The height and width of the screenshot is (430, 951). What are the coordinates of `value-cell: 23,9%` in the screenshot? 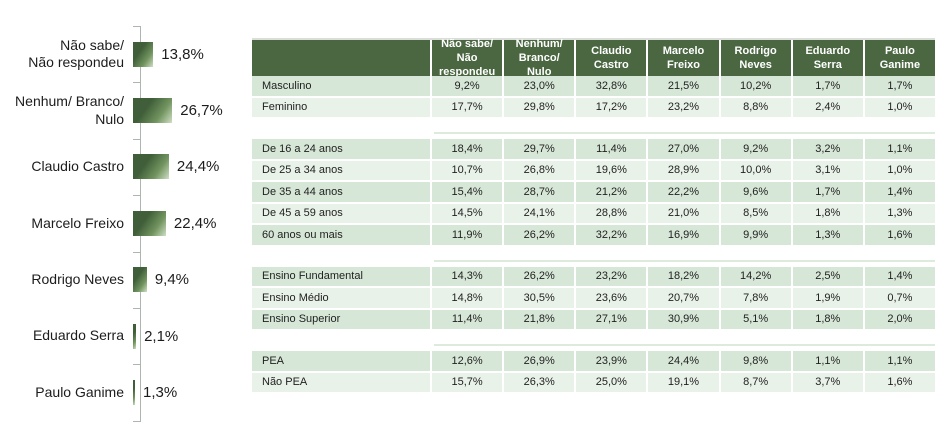 It's located at (612, 362).